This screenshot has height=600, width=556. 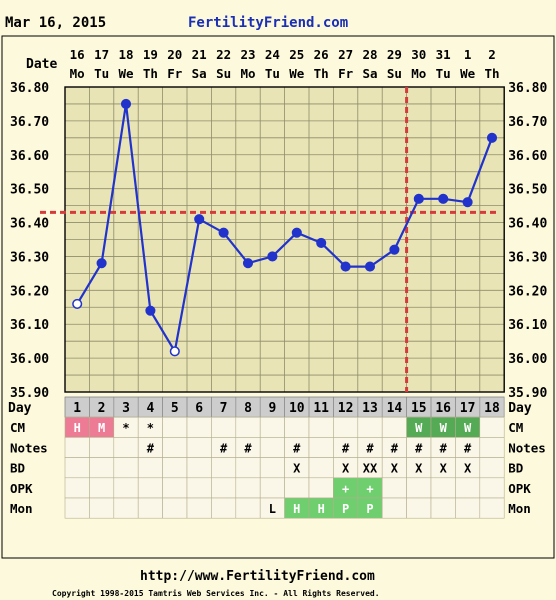 I want to click on footer-url: http://www.FertilityFriend.com, so click(x=257, y=576).